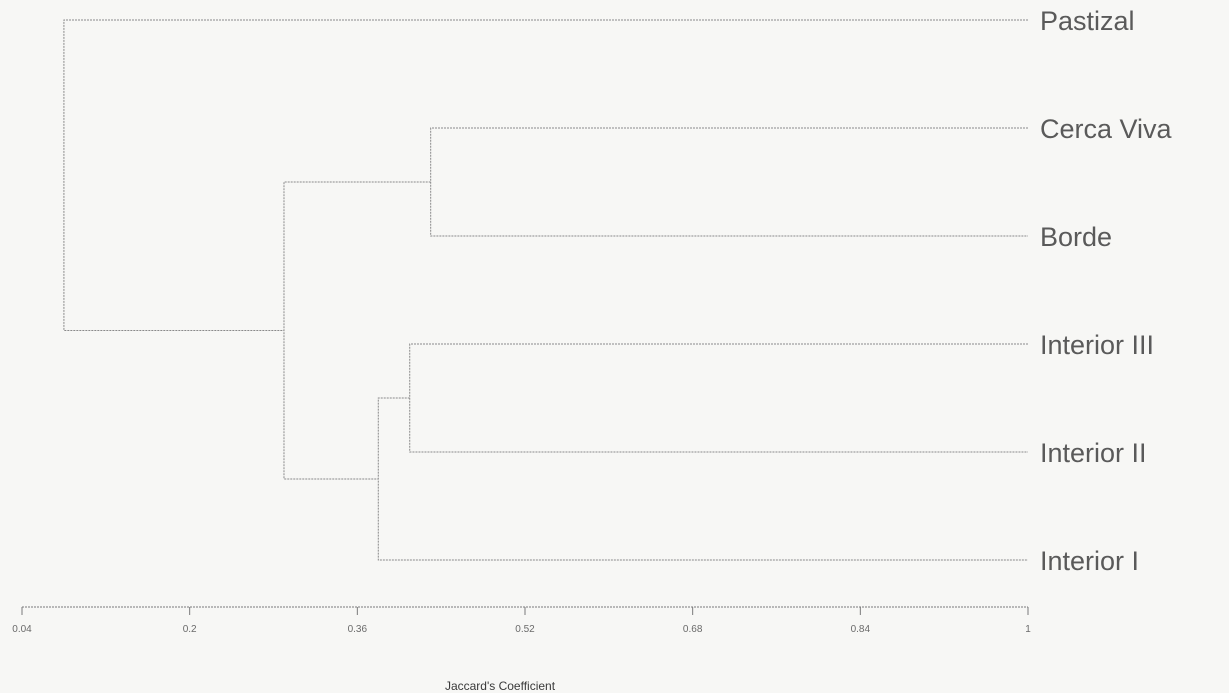 Image resolution: width=1229 pixels, height=693 pixels. I want to click on x-tick-label: 0.52, so click(525, 629).